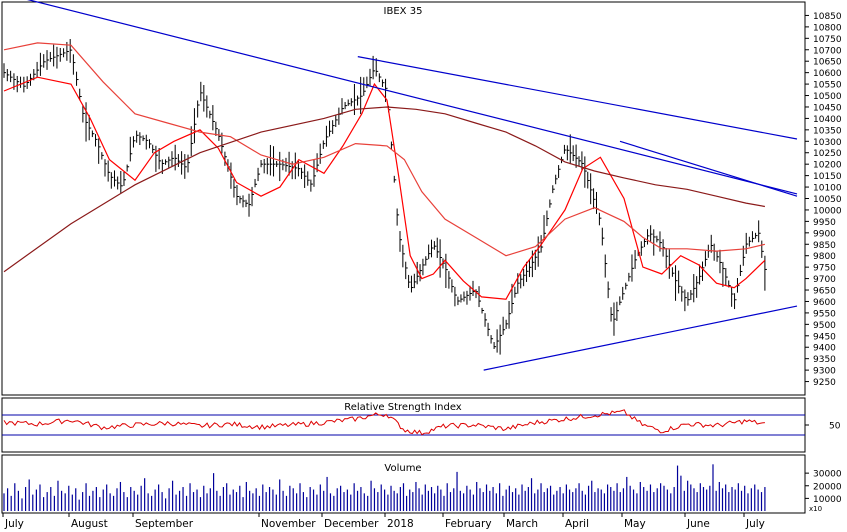 The height and width of the screenshot is (532, 847). Describe the element at coordinates (827, 189) in the screenshot. I see `price-y-tick-label: 10100` at that location.